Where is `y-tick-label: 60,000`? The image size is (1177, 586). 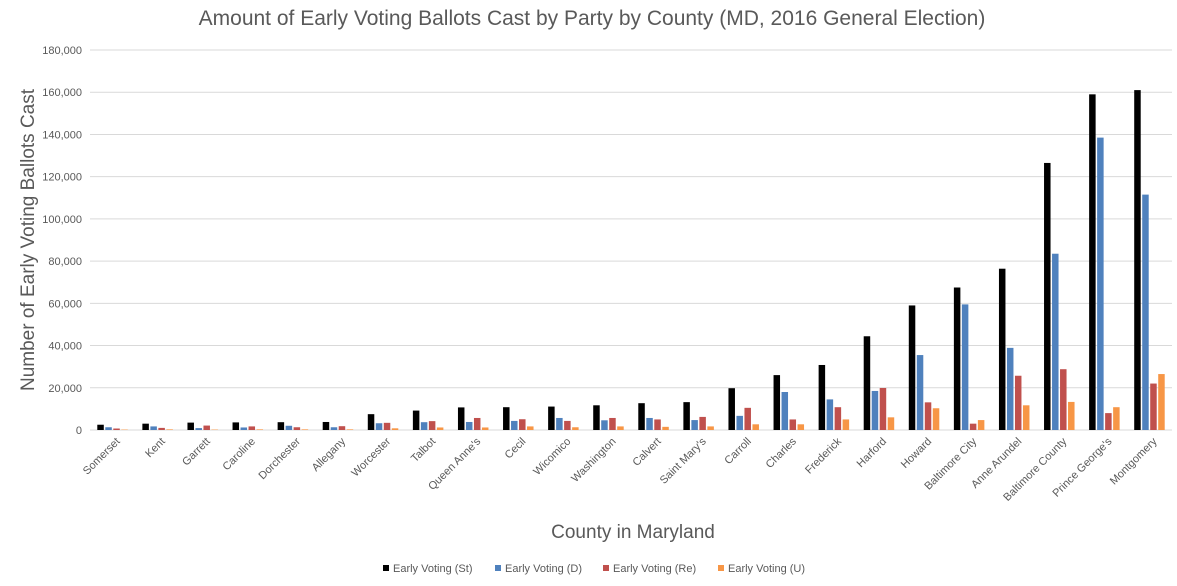 y-tick-label: 60,000 is located at coordinates (65, 304).